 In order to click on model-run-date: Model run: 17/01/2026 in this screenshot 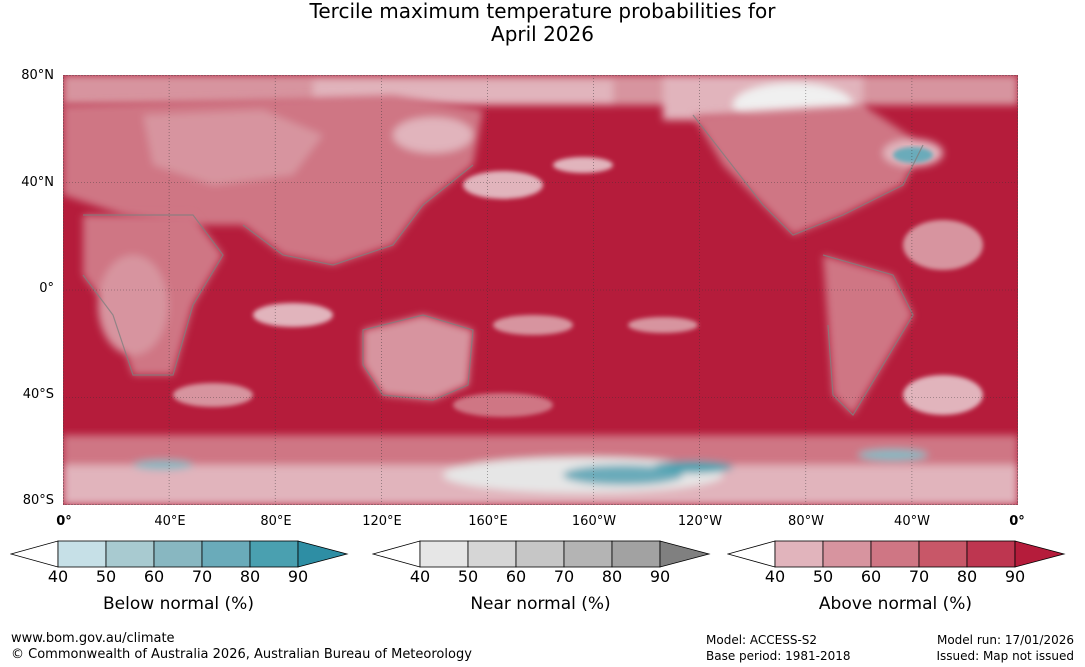, I will do `click(1005, 640)`.